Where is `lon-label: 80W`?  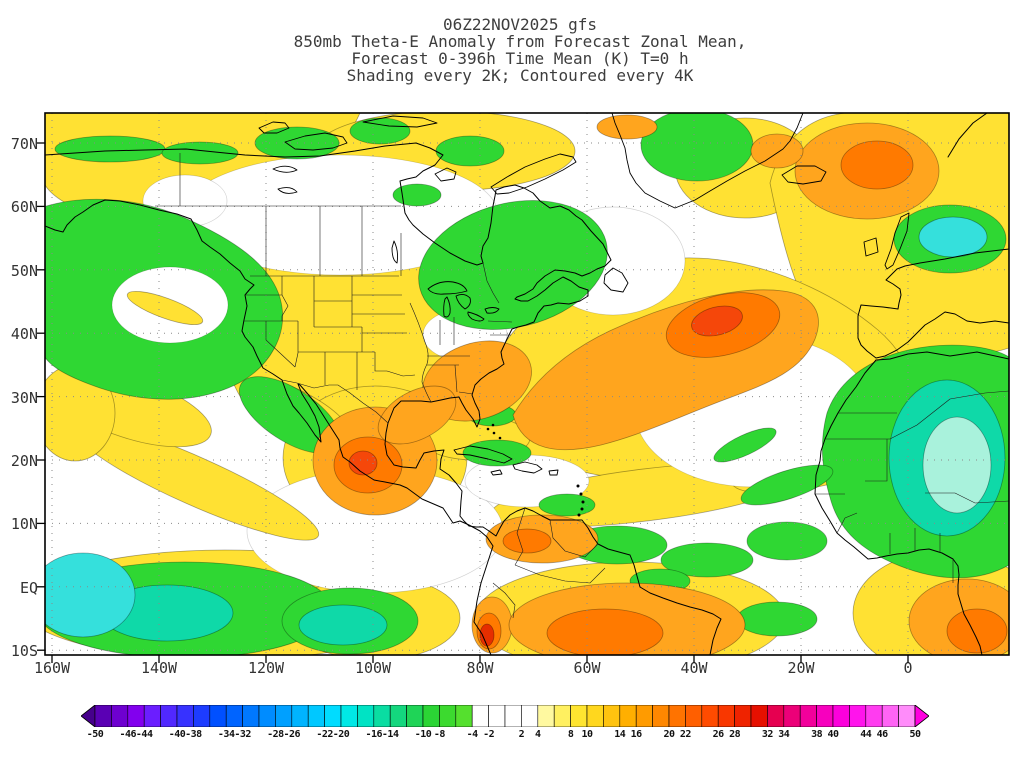 lon-label: 80W is located at coordinates (480, 668).